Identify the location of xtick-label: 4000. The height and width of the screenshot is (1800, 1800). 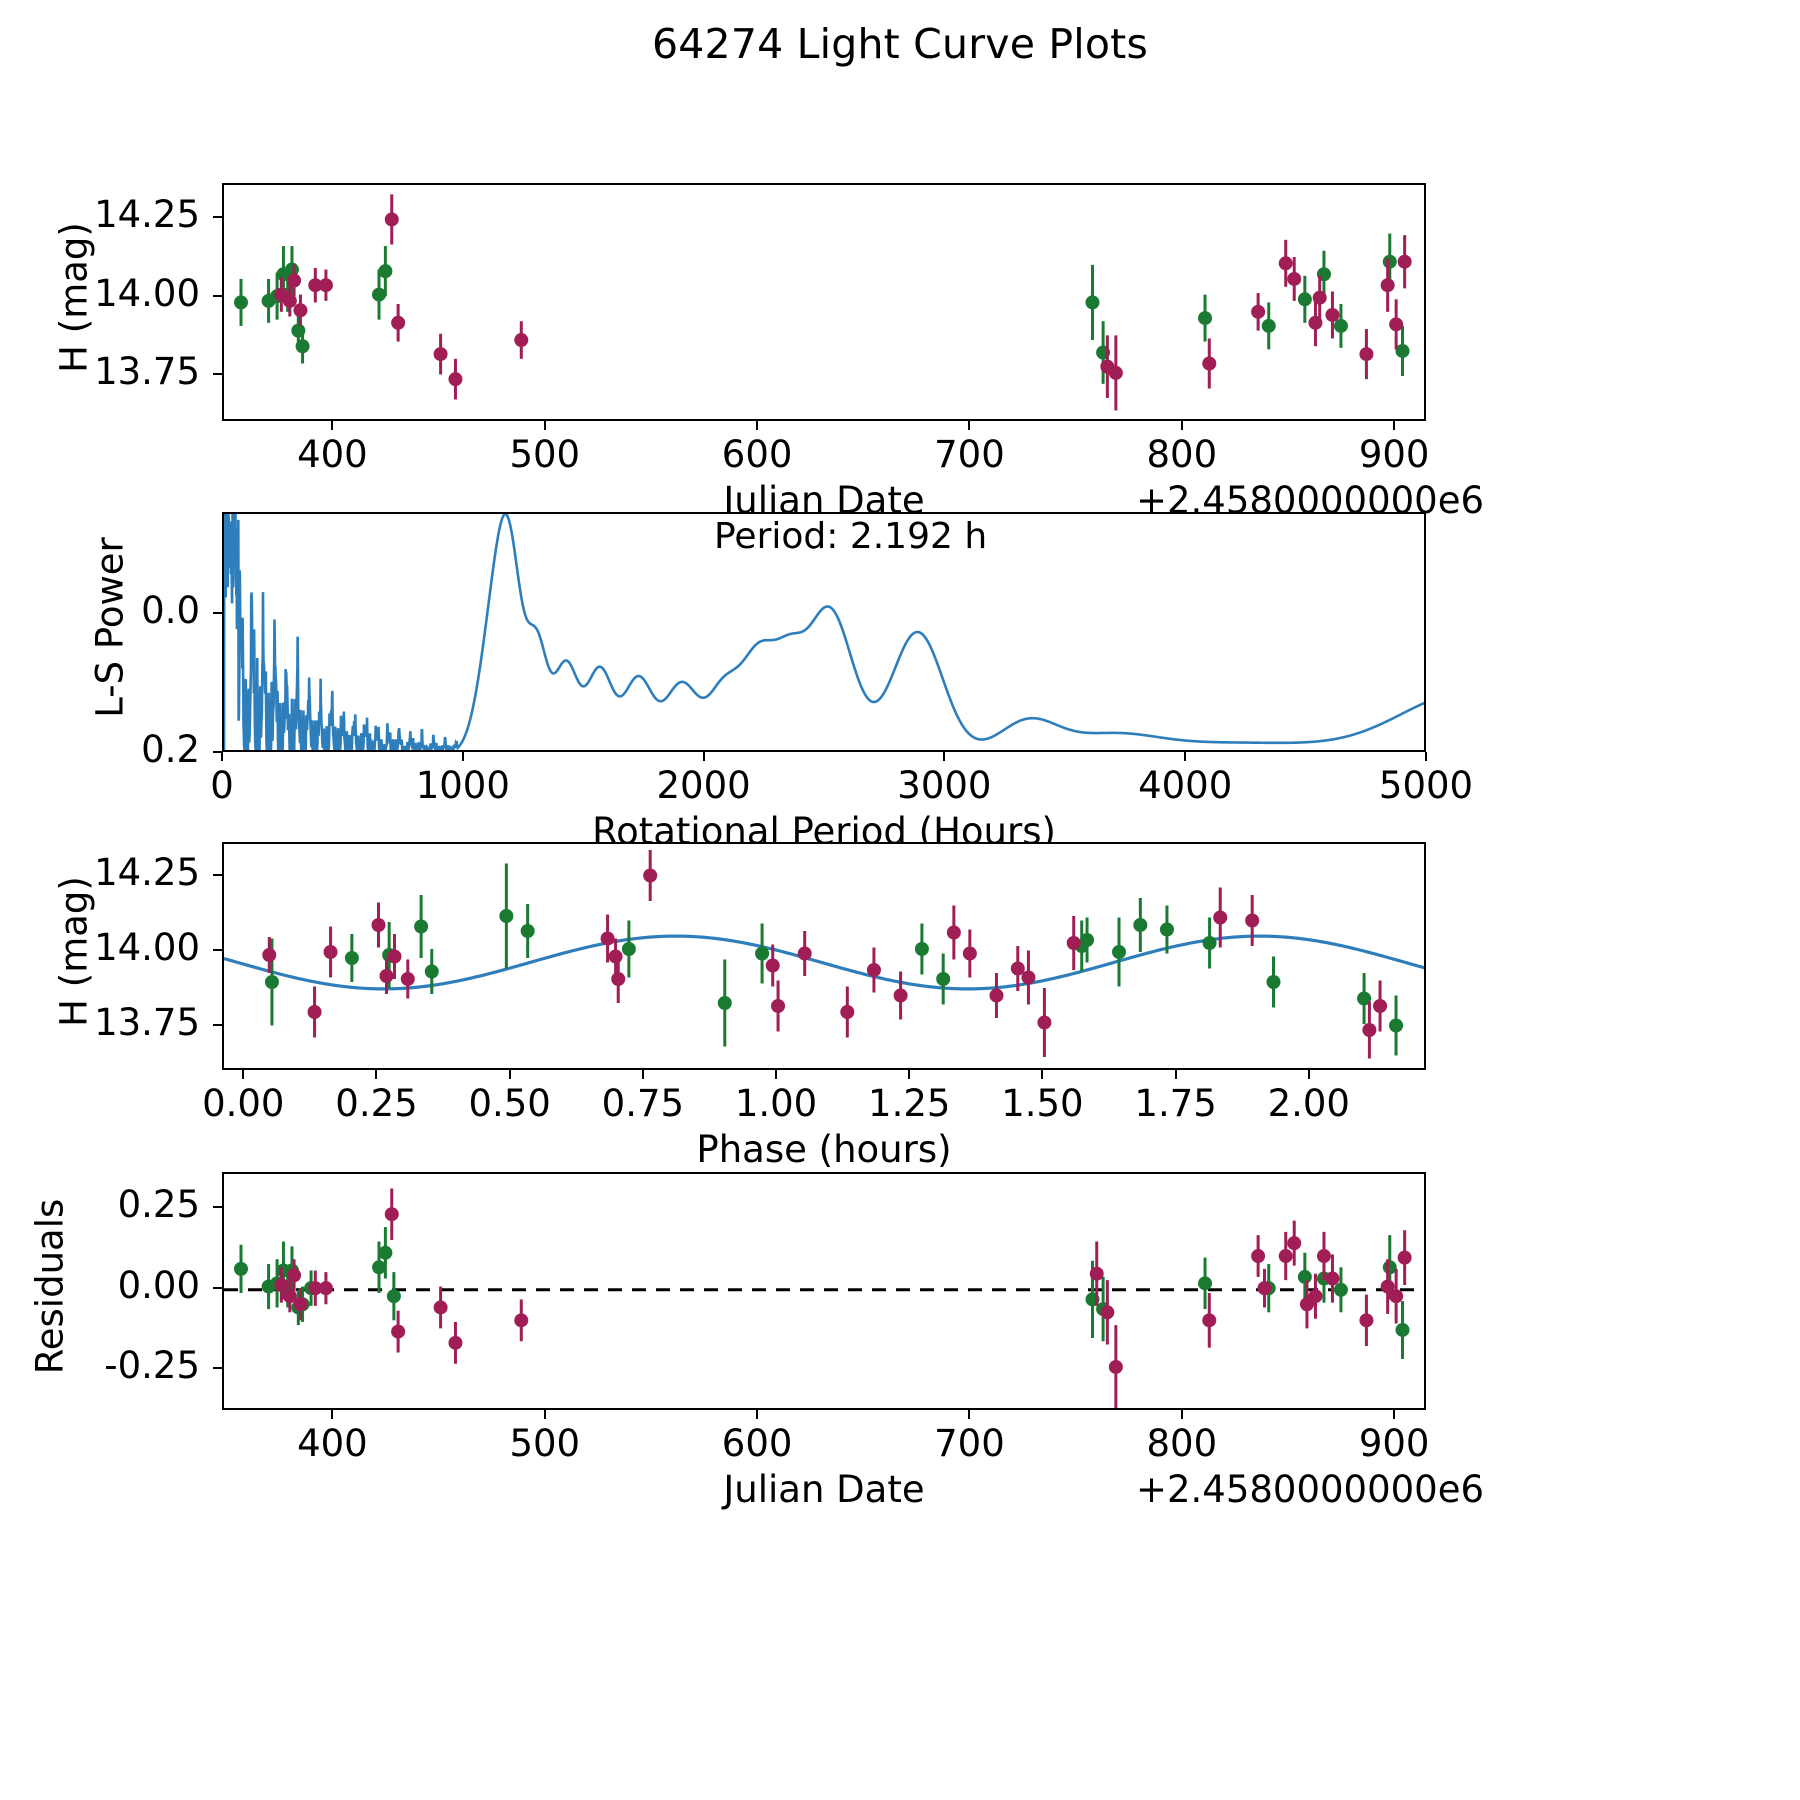
(1185, 785).